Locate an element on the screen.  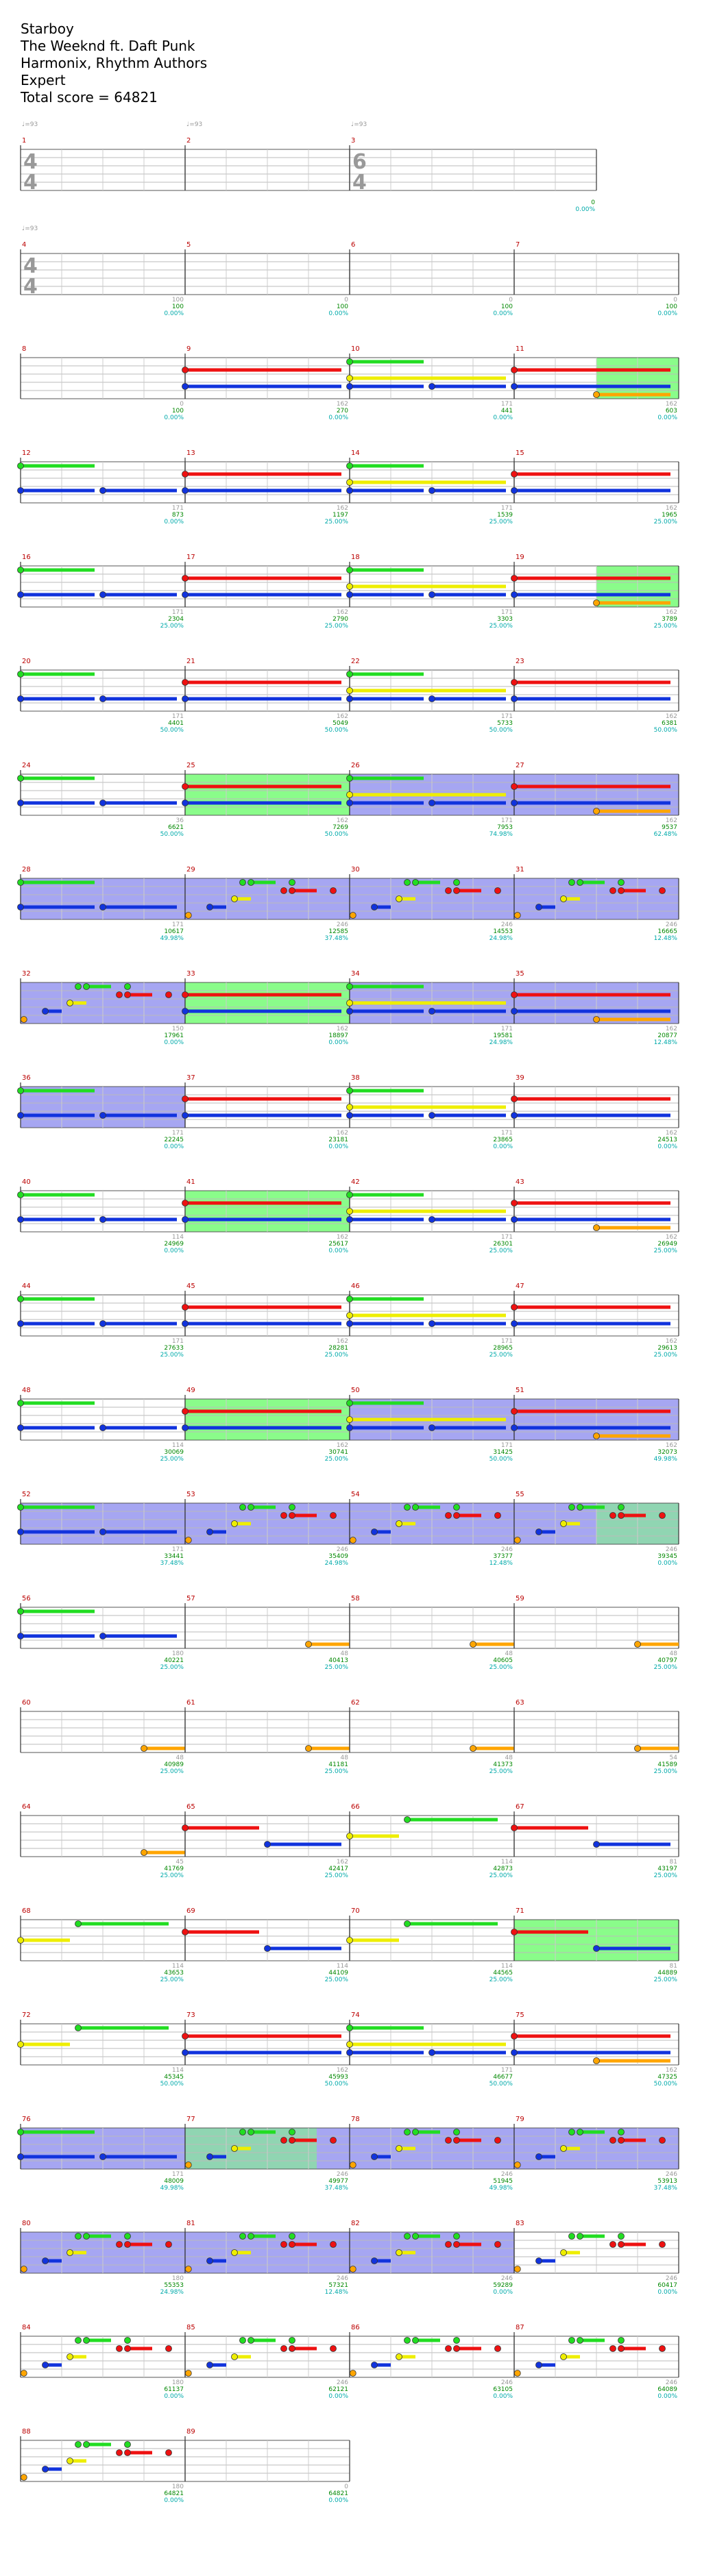
measure-number: 14 is located at coordinates (355, 453).